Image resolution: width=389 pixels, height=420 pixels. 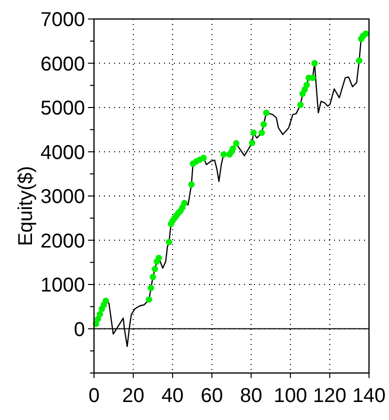 What do you see at coordinates (62, 64) in the screenshot?
I see `y-tick-label: 6000` at bounding box center [62, 64].